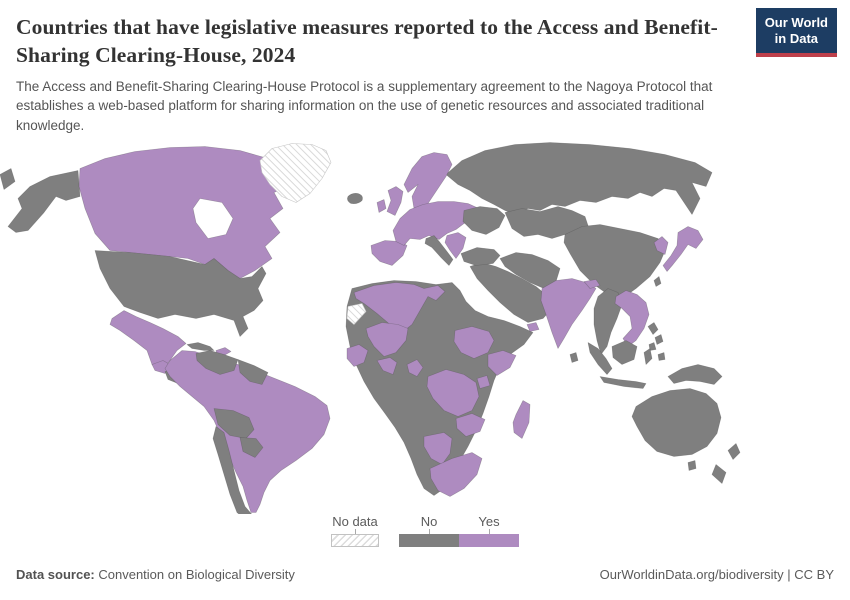 The image size is (850, 600). What do you see at coordinates (661, 245) in the screenshot?
I see `map-region-korea` at bounding box center [661, 245].